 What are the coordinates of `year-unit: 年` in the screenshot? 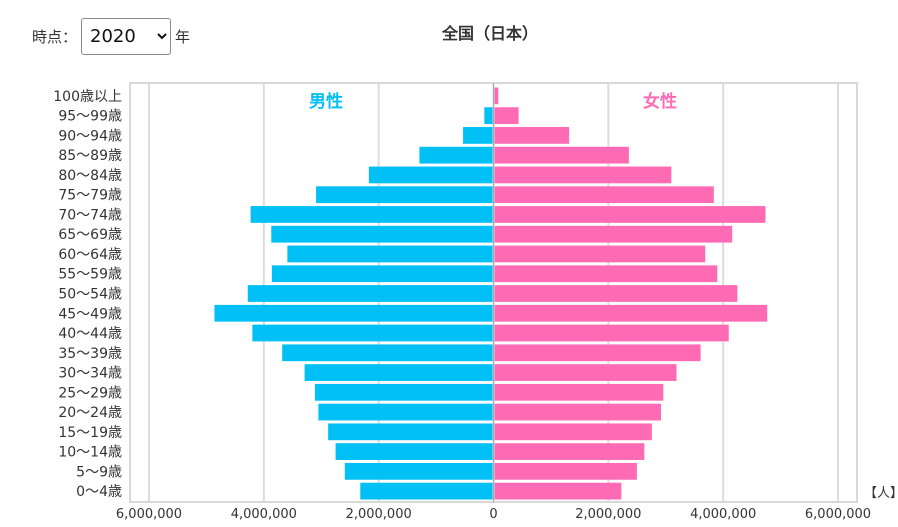 It's located at (183, 37).